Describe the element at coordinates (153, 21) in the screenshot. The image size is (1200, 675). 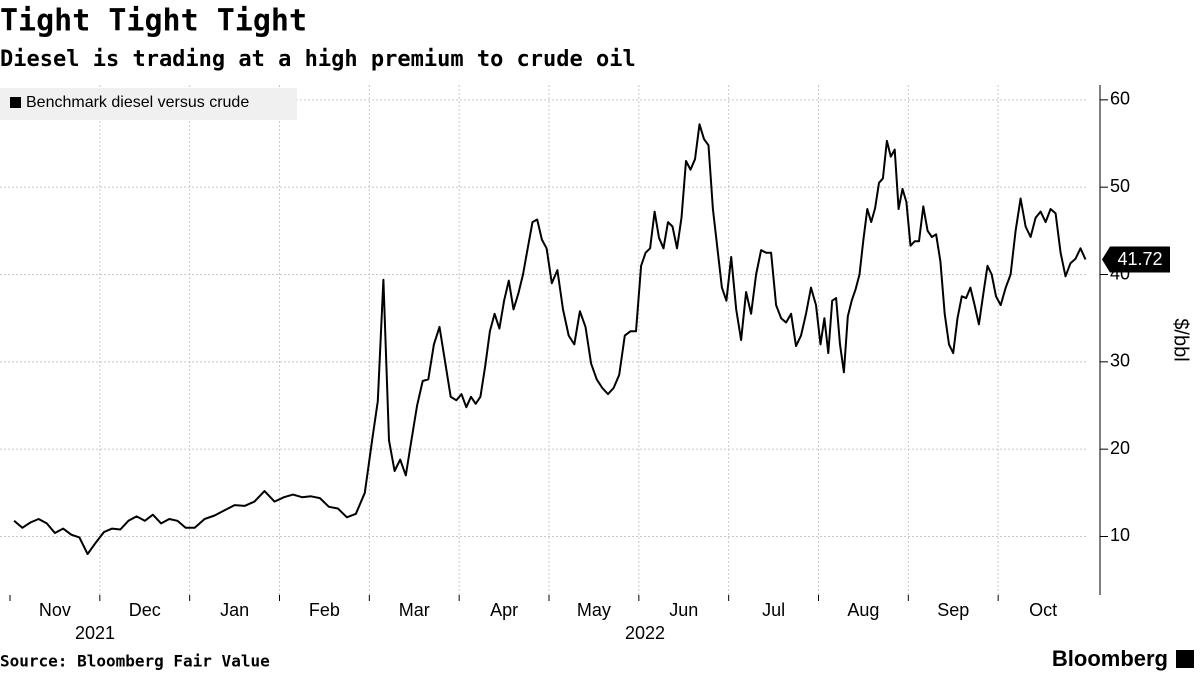
I see `chart-title: Tight Tight Tight` at that location.